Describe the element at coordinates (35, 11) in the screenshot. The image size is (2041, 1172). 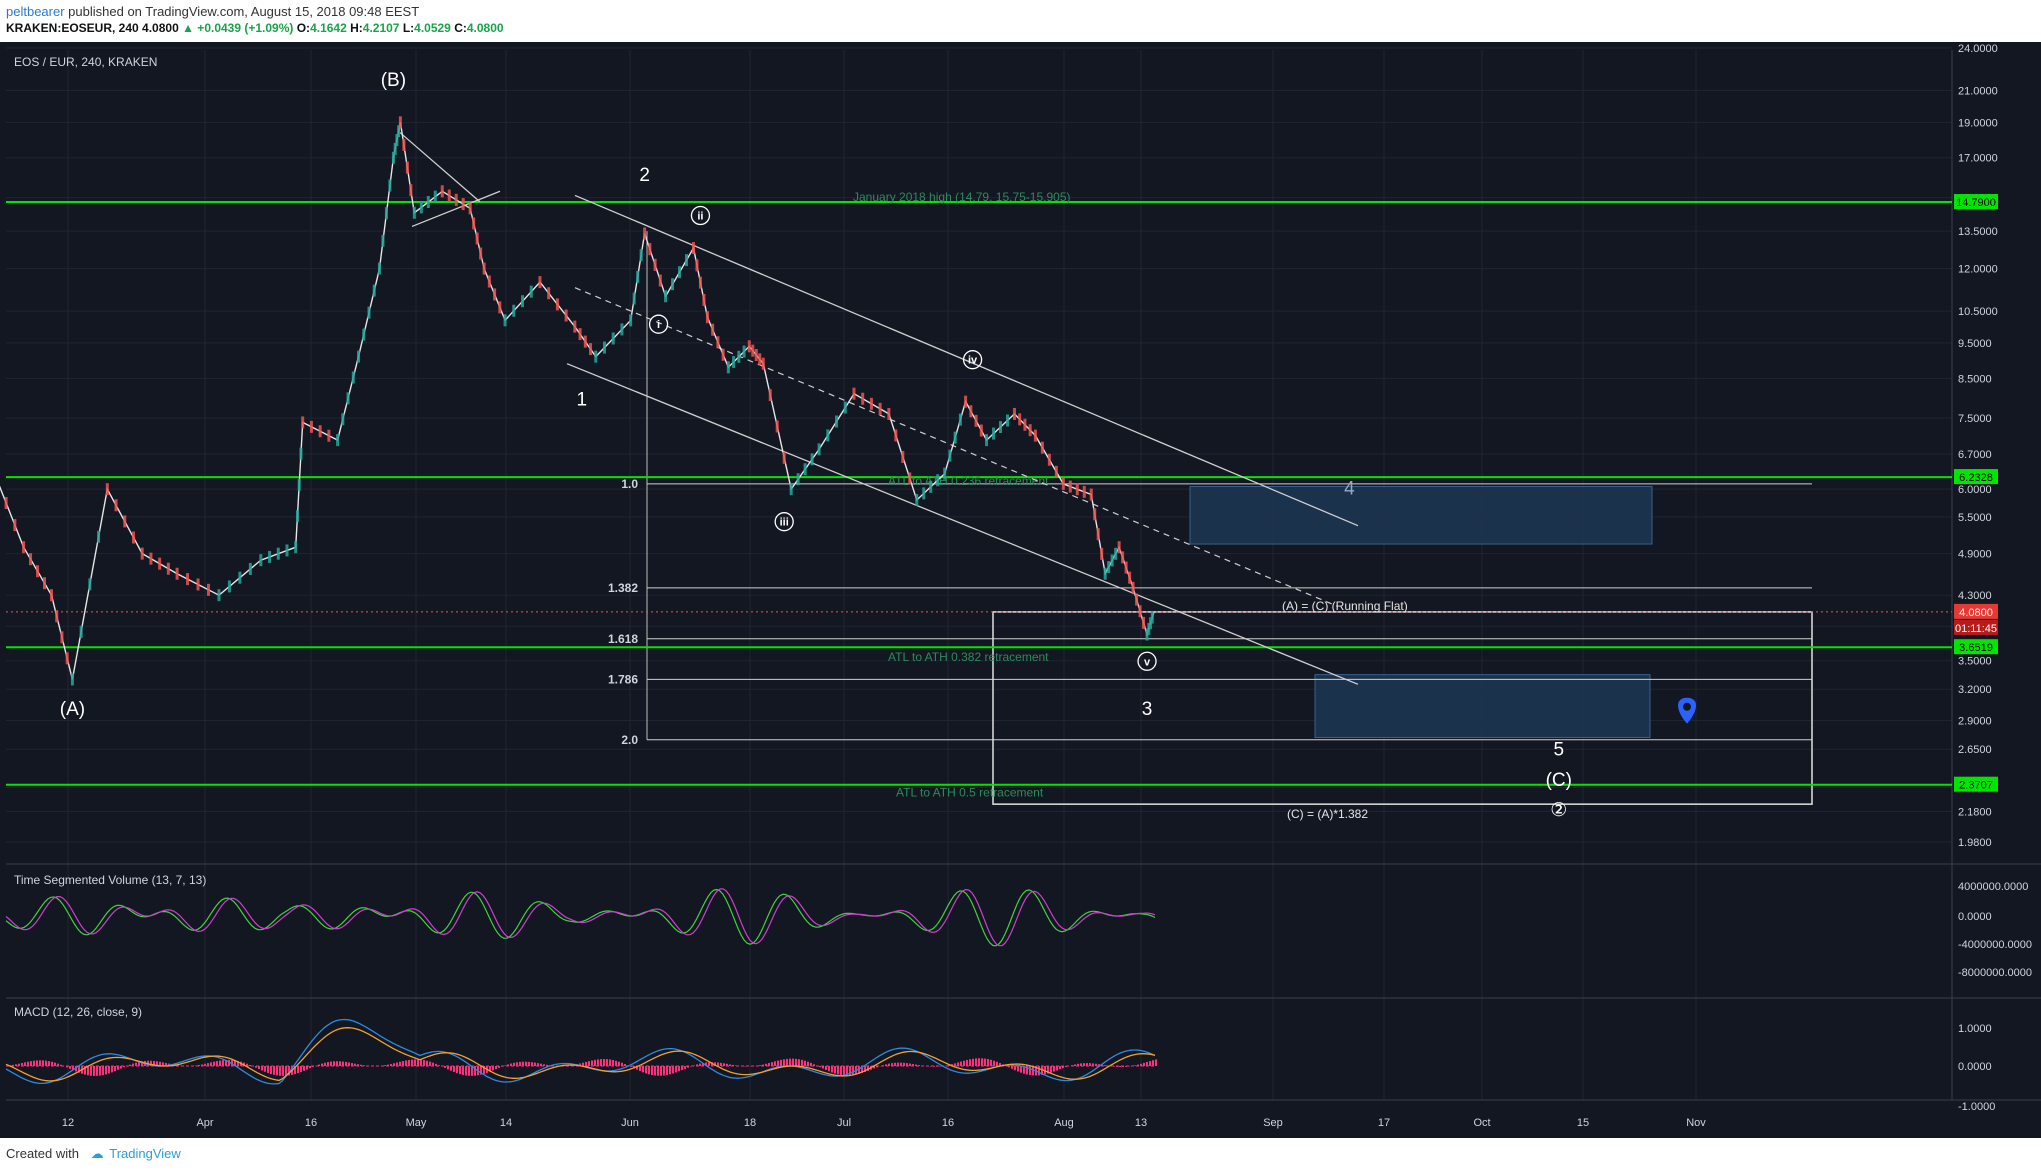
I see `author-link: peltbearer` at that location.